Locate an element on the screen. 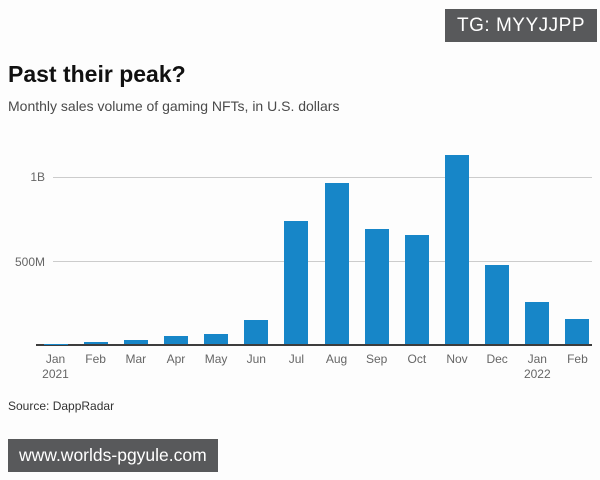 This screenshot has width=600, height=480. bar-1-feb is located at coordinates (95, 342).